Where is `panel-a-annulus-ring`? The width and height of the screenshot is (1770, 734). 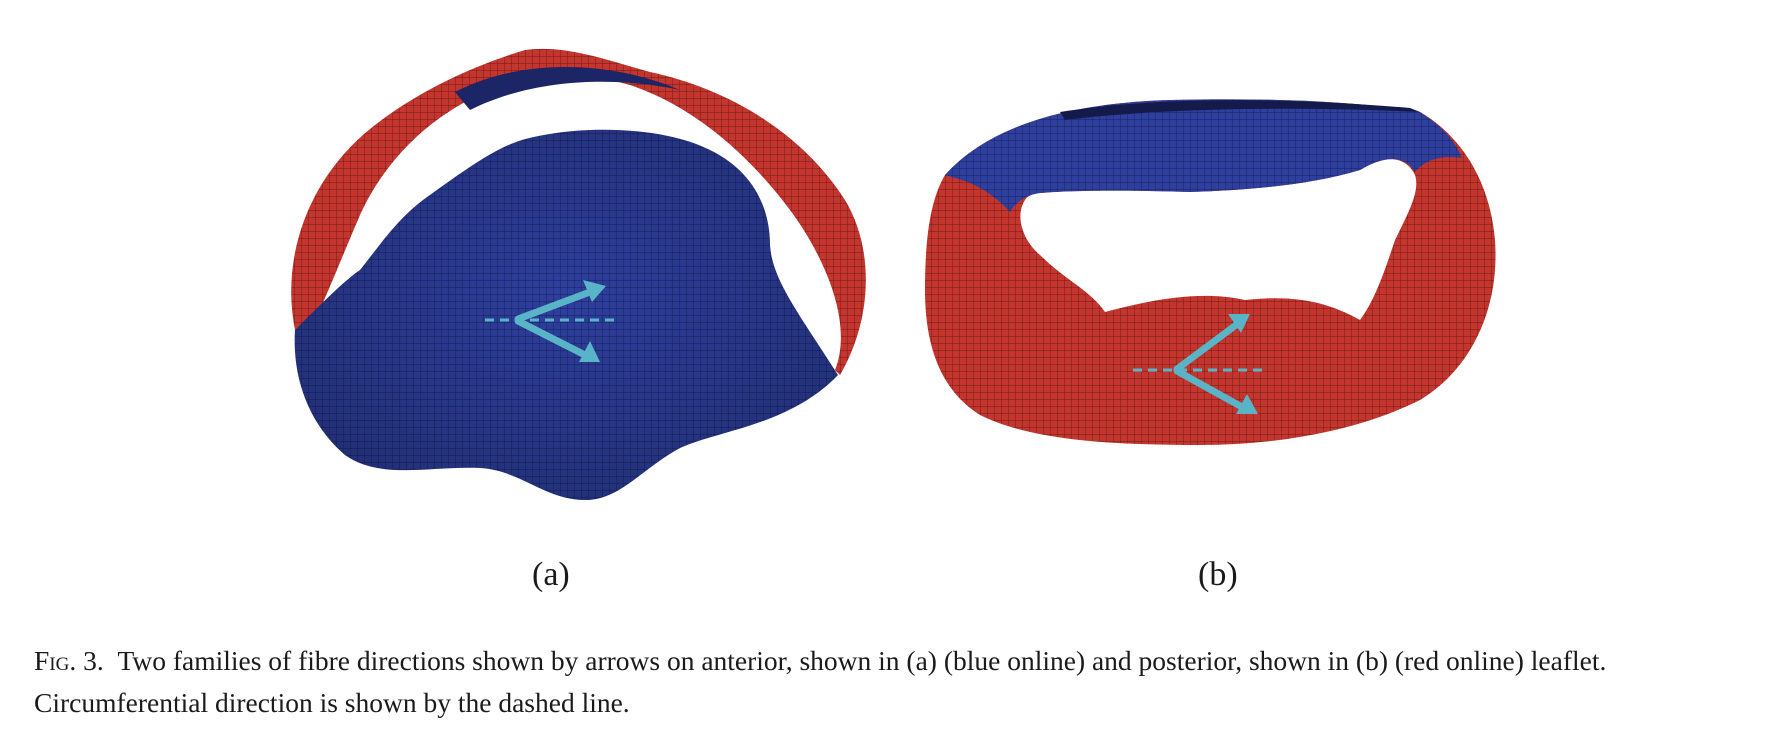 panel-a-annulus-ring is located at coordinates (578, 211).